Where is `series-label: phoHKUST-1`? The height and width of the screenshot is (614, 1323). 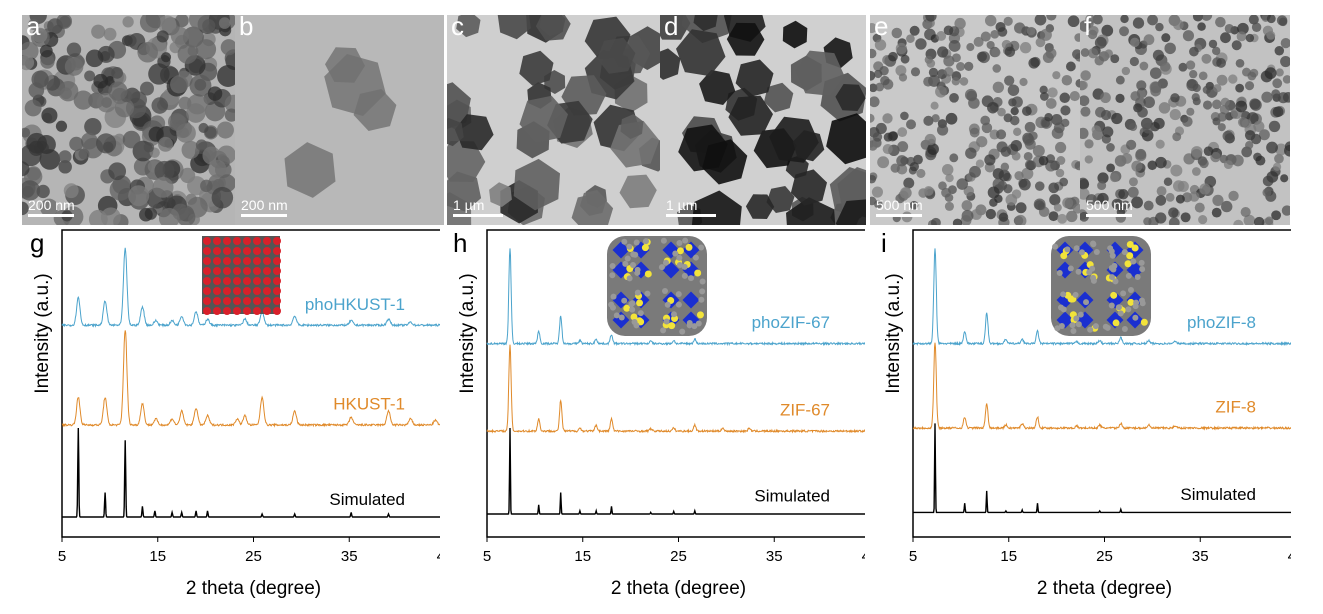
series-label: phoHKUST-1 is located at coordinates (355, 304).